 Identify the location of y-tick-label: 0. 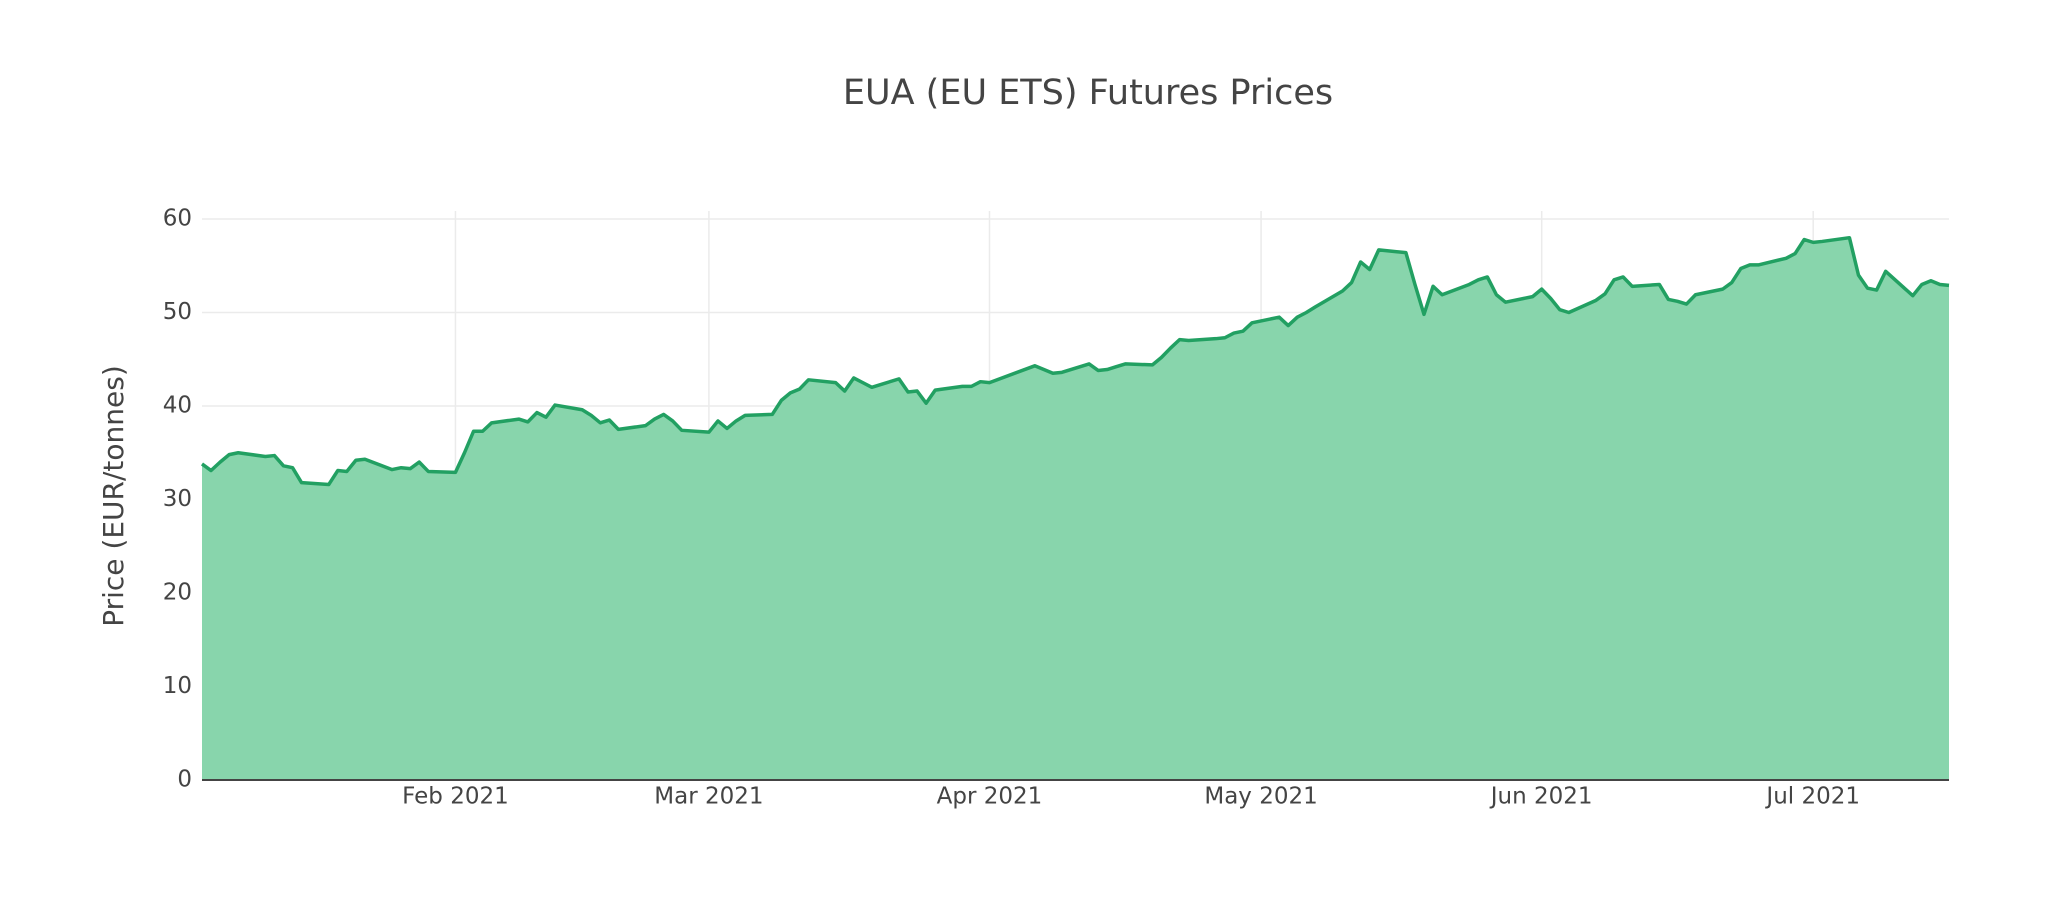
(184, 780).